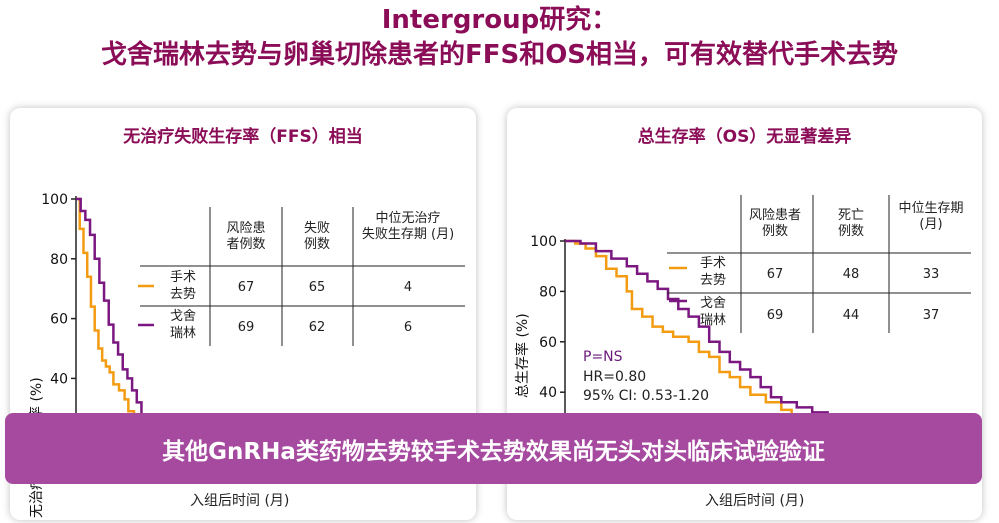  Describe the element at coordinates (59, 320) in the screenshot. I see `ffs-y-tick-label: 60` at that location.